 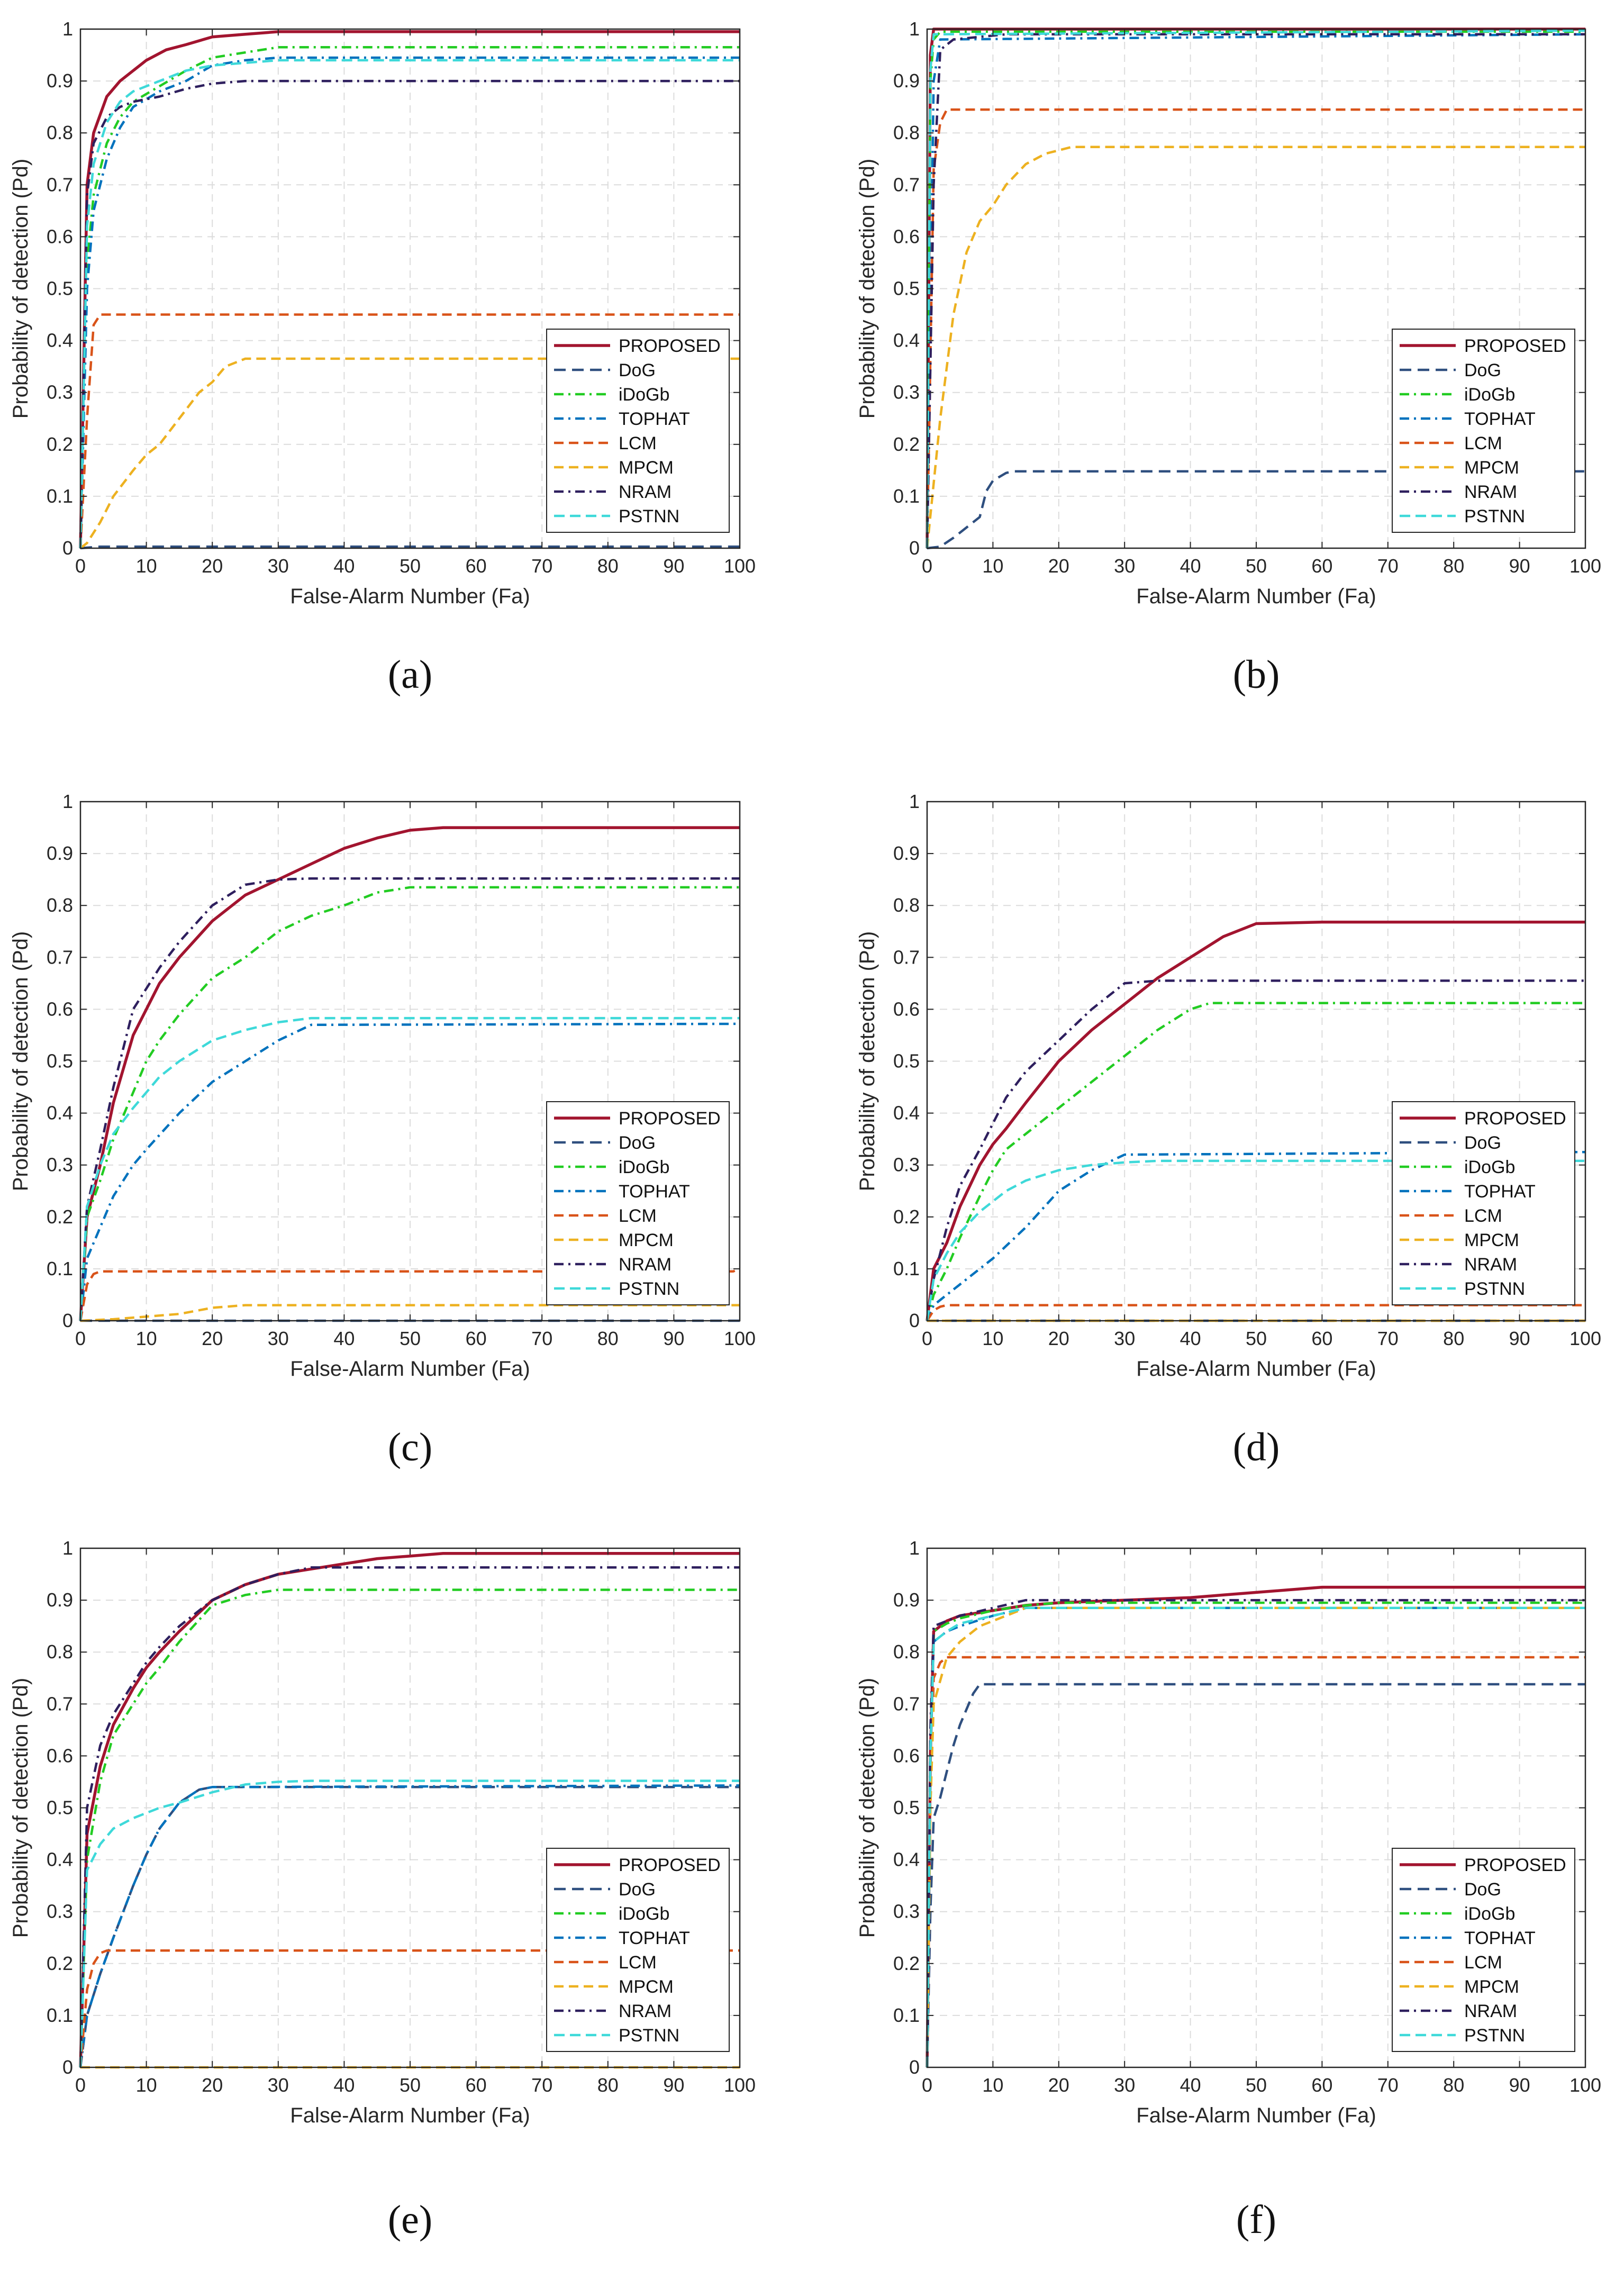 I want to click on series-line-nram, so click(x=410, y=314).